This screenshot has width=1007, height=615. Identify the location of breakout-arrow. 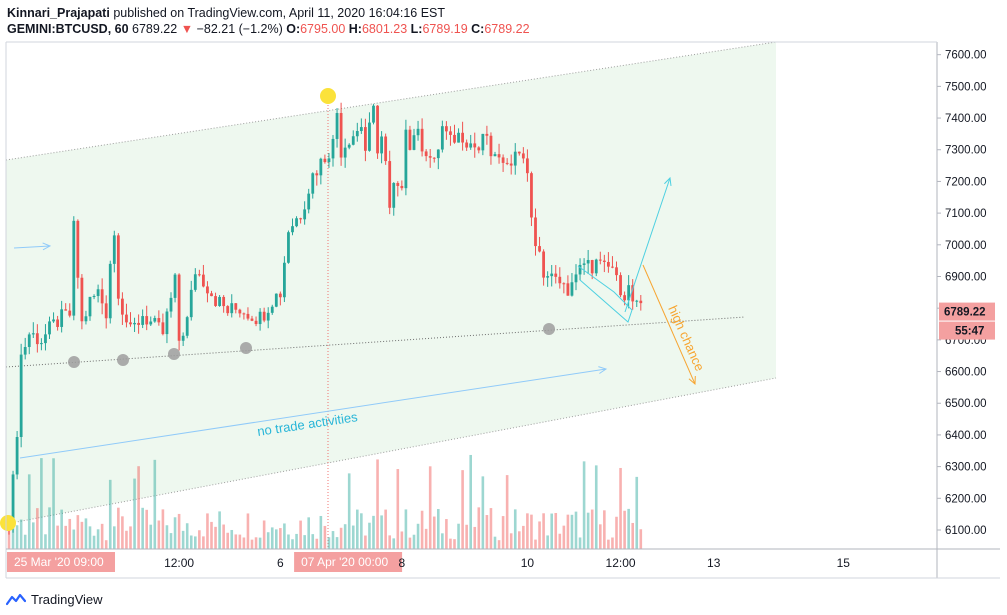
(647, 245).